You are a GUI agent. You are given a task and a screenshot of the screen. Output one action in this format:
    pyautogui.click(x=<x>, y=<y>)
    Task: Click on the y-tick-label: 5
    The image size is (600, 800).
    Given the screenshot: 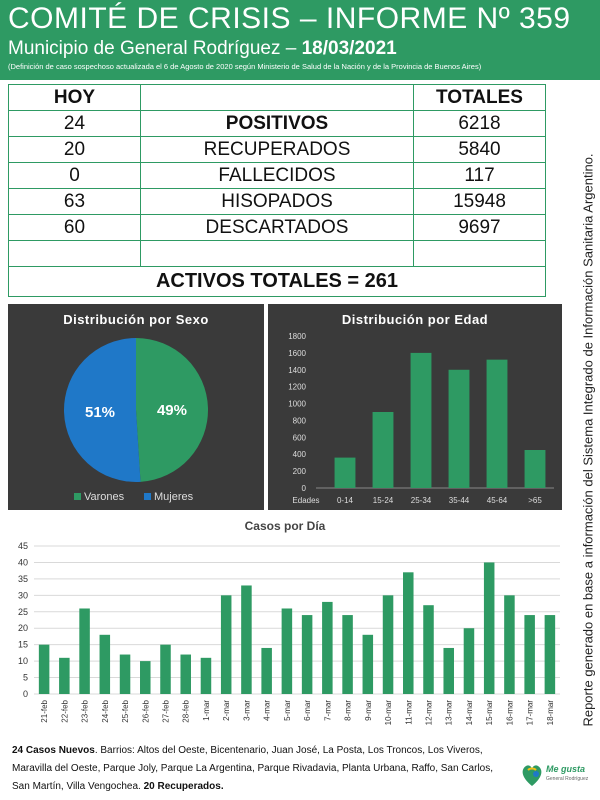 What is the action you would take?
    pyautogui.click(x=25, y=678)
    